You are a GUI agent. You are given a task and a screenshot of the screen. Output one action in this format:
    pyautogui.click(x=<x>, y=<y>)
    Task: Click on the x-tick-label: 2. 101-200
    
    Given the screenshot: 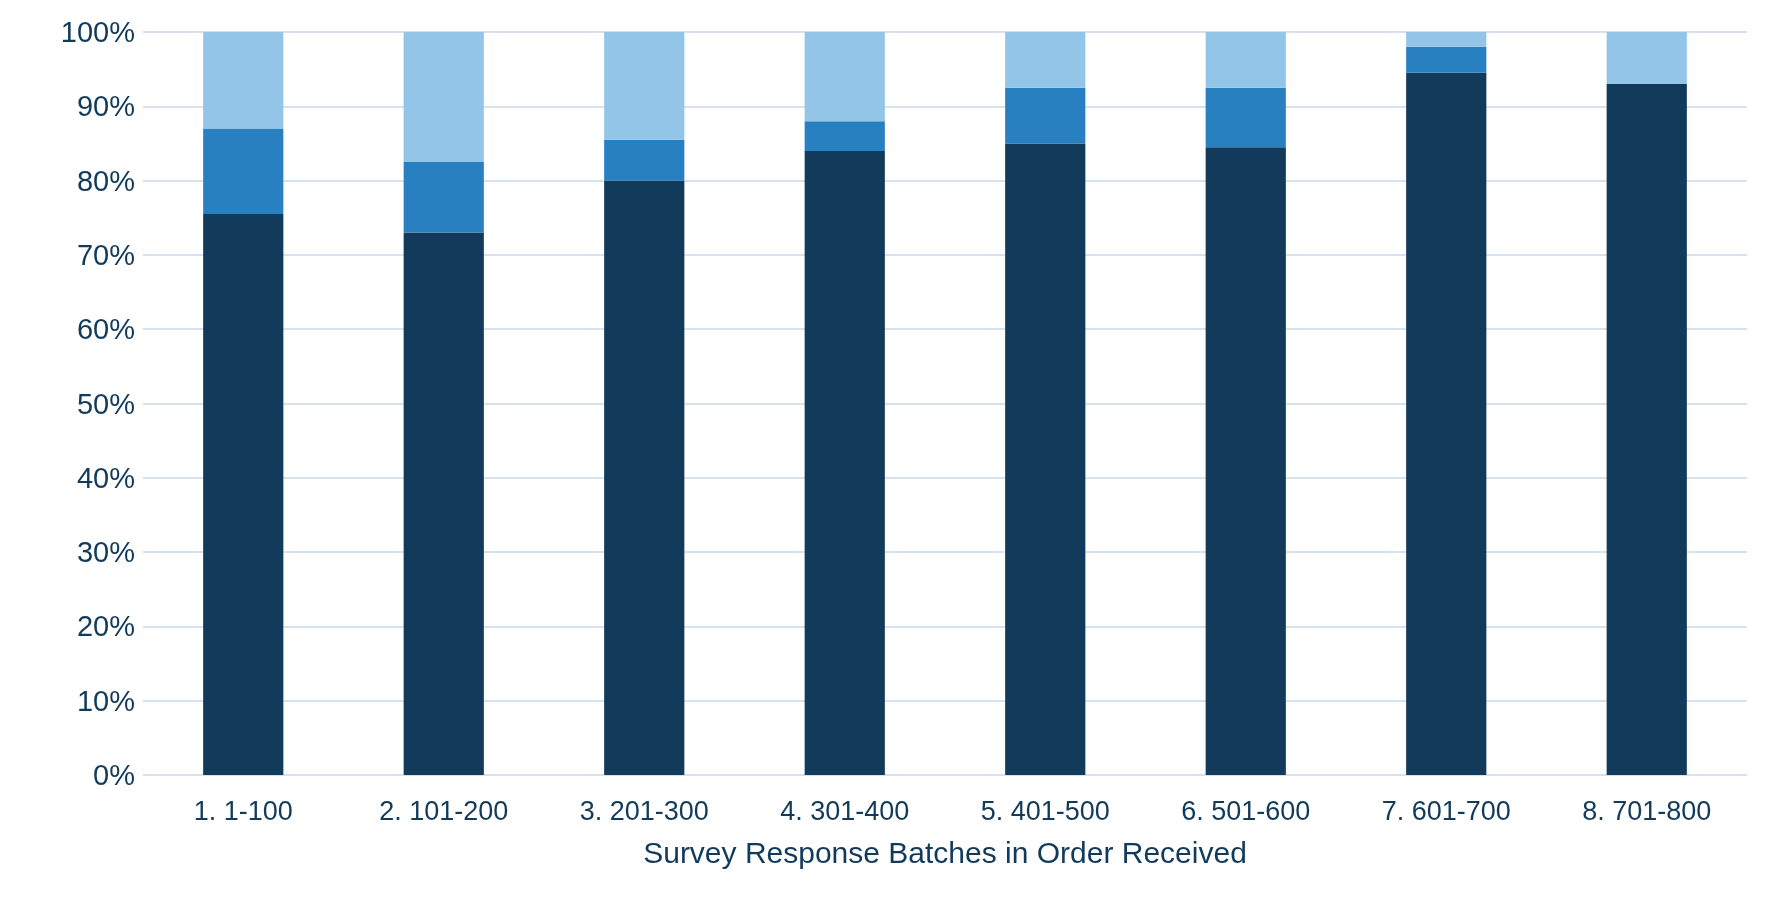 What is the action you would take?
    pyautogui.click(x=444, y=810)
    